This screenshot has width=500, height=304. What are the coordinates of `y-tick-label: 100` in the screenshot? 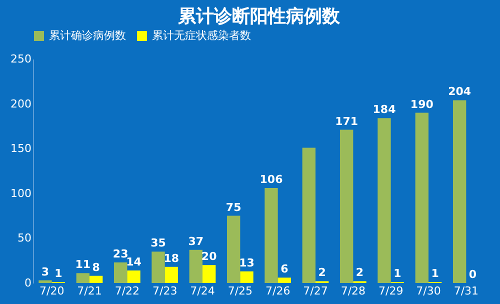 It's located at (21, 193).